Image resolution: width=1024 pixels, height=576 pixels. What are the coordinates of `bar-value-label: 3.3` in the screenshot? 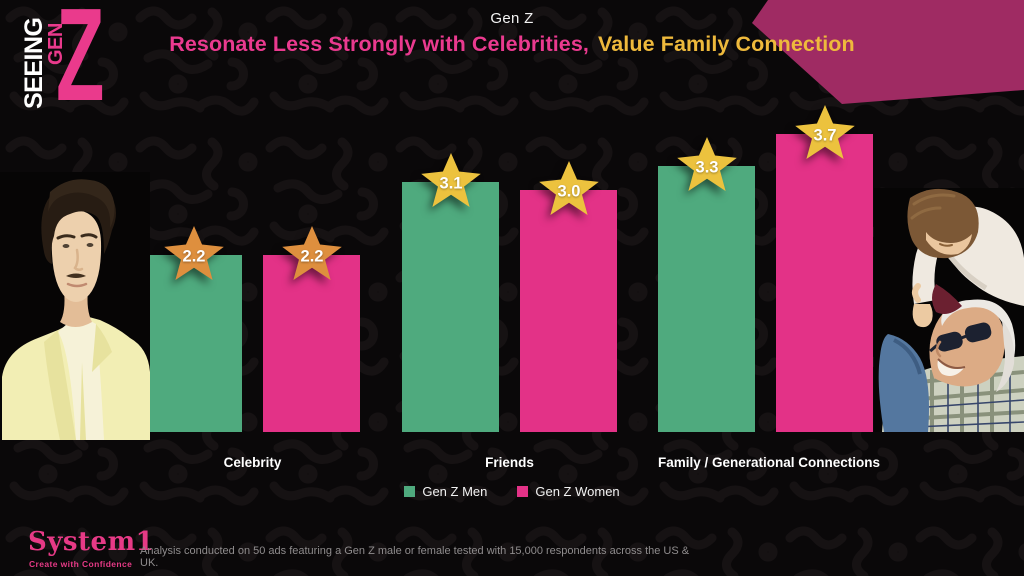 It's located at (707, 167).